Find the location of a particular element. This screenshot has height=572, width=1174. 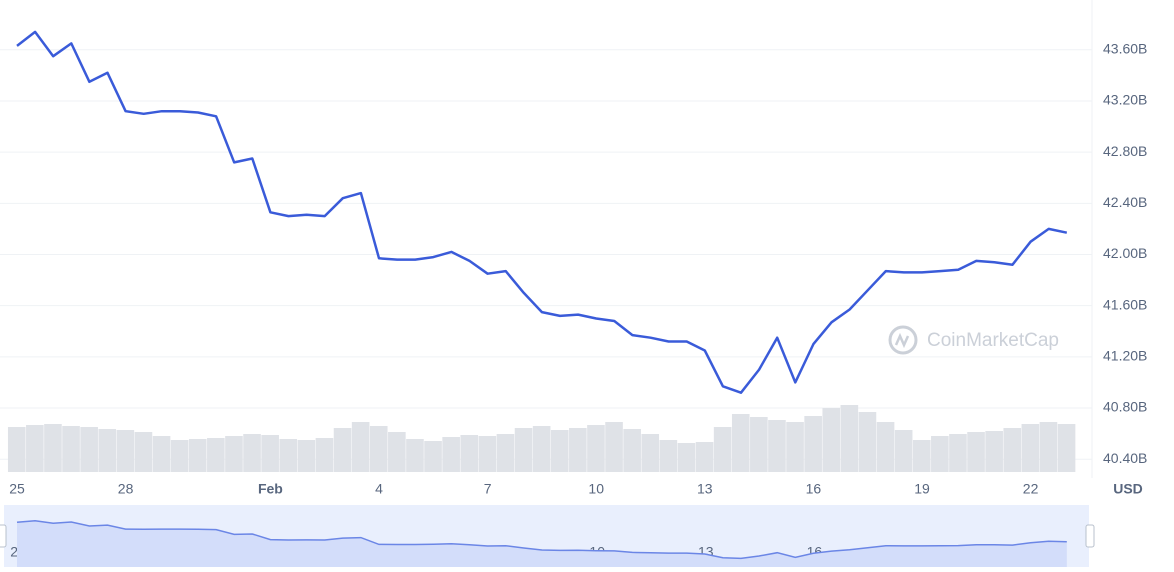

x-tick-label: 13 is located at coordinates (705, 489).